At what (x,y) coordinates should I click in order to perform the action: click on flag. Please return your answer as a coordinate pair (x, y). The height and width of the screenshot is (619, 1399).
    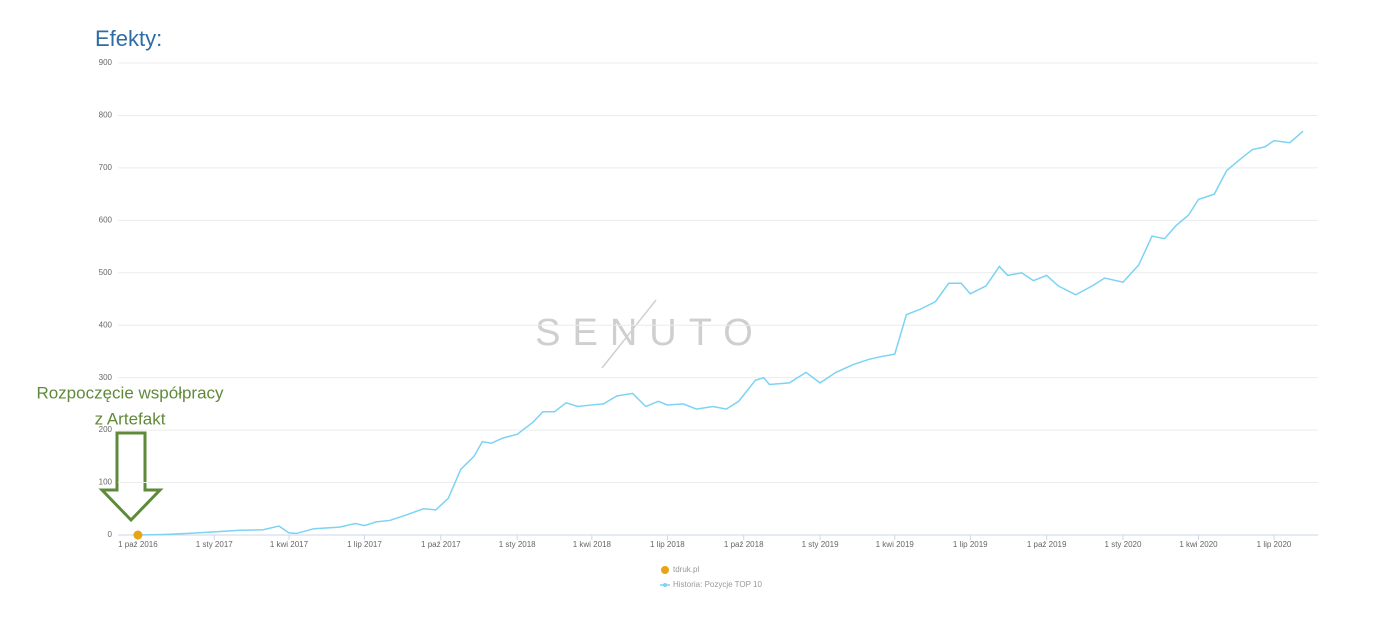
    Looking at the image, I should click on (138, 535).